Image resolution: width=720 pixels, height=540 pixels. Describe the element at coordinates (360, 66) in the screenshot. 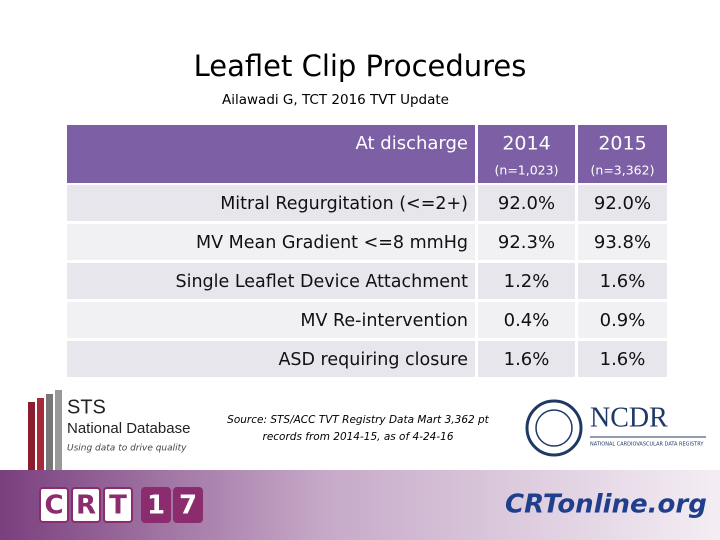

I see `title: Leaflet Clip Procedures` at that location.